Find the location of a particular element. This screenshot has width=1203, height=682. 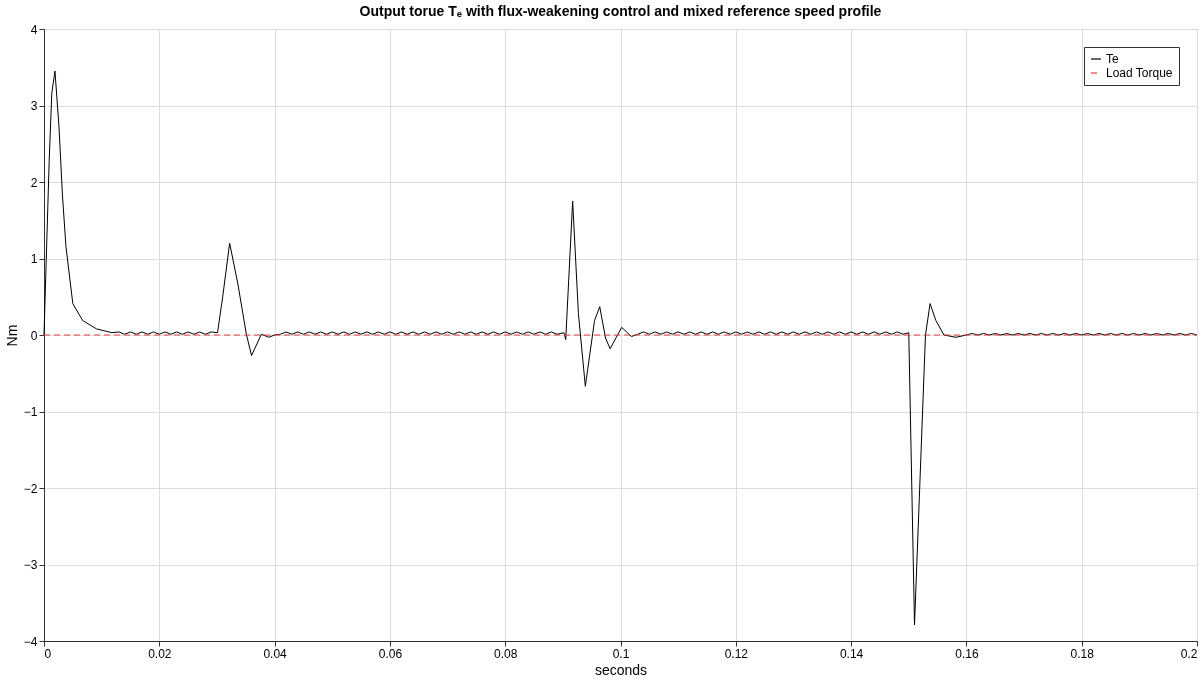

y-tick-label: −4 is located at coordinates (30, 641).